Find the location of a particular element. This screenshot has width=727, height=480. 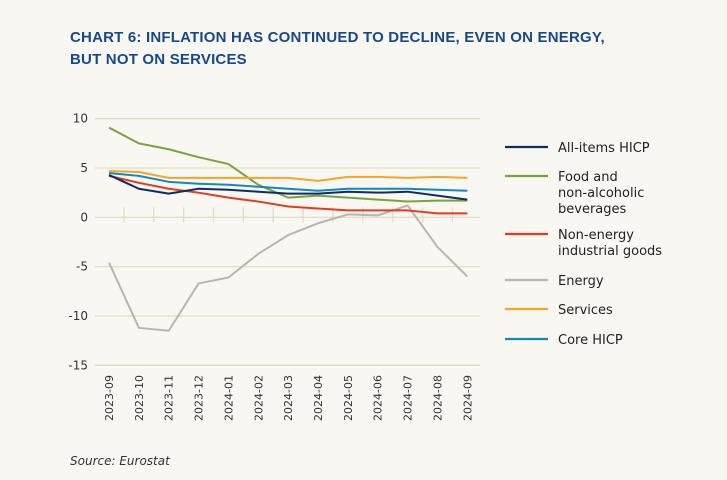

x-tick-label: 2023-11 is located at coordinates (169, 398).